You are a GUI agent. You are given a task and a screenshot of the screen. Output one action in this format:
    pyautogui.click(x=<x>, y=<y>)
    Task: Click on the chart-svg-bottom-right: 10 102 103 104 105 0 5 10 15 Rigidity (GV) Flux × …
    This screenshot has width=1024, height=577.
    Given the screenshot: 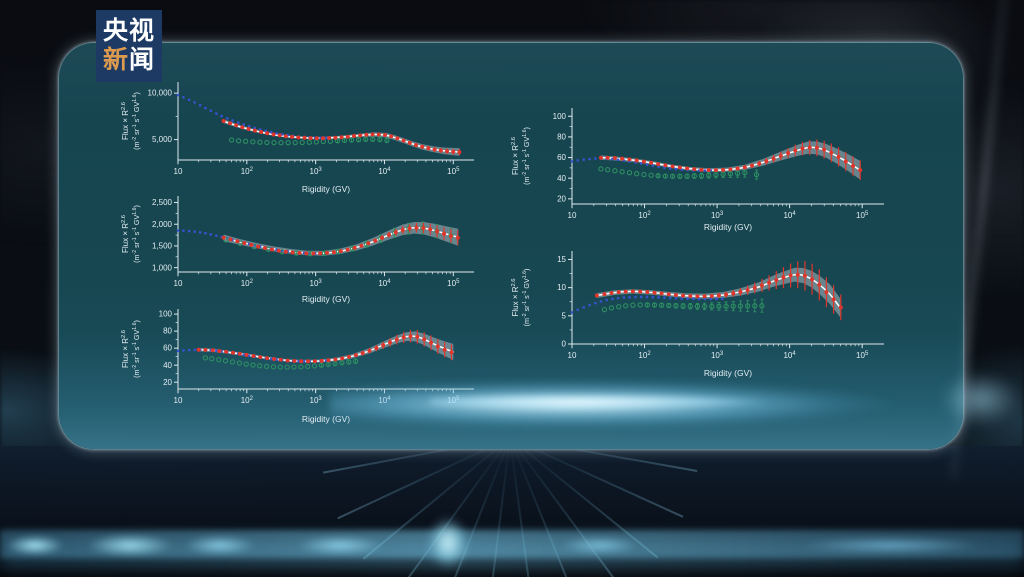 What is the action you would take?
    pyautogui.click(x=697, y=314)
    